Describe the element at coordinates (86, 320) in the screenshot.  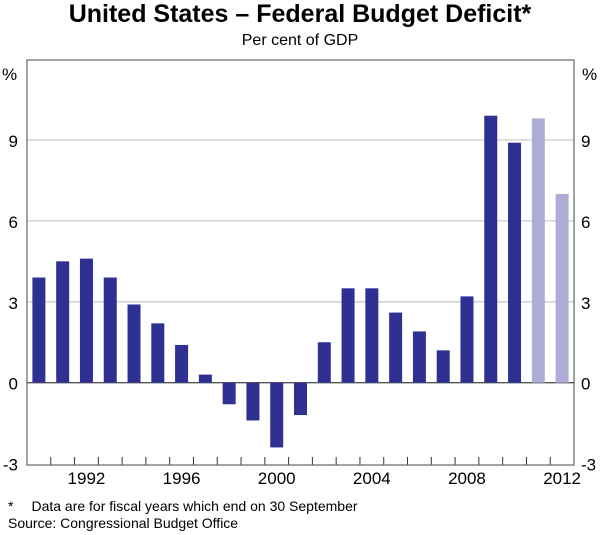
I see `bar-1992` at that location.